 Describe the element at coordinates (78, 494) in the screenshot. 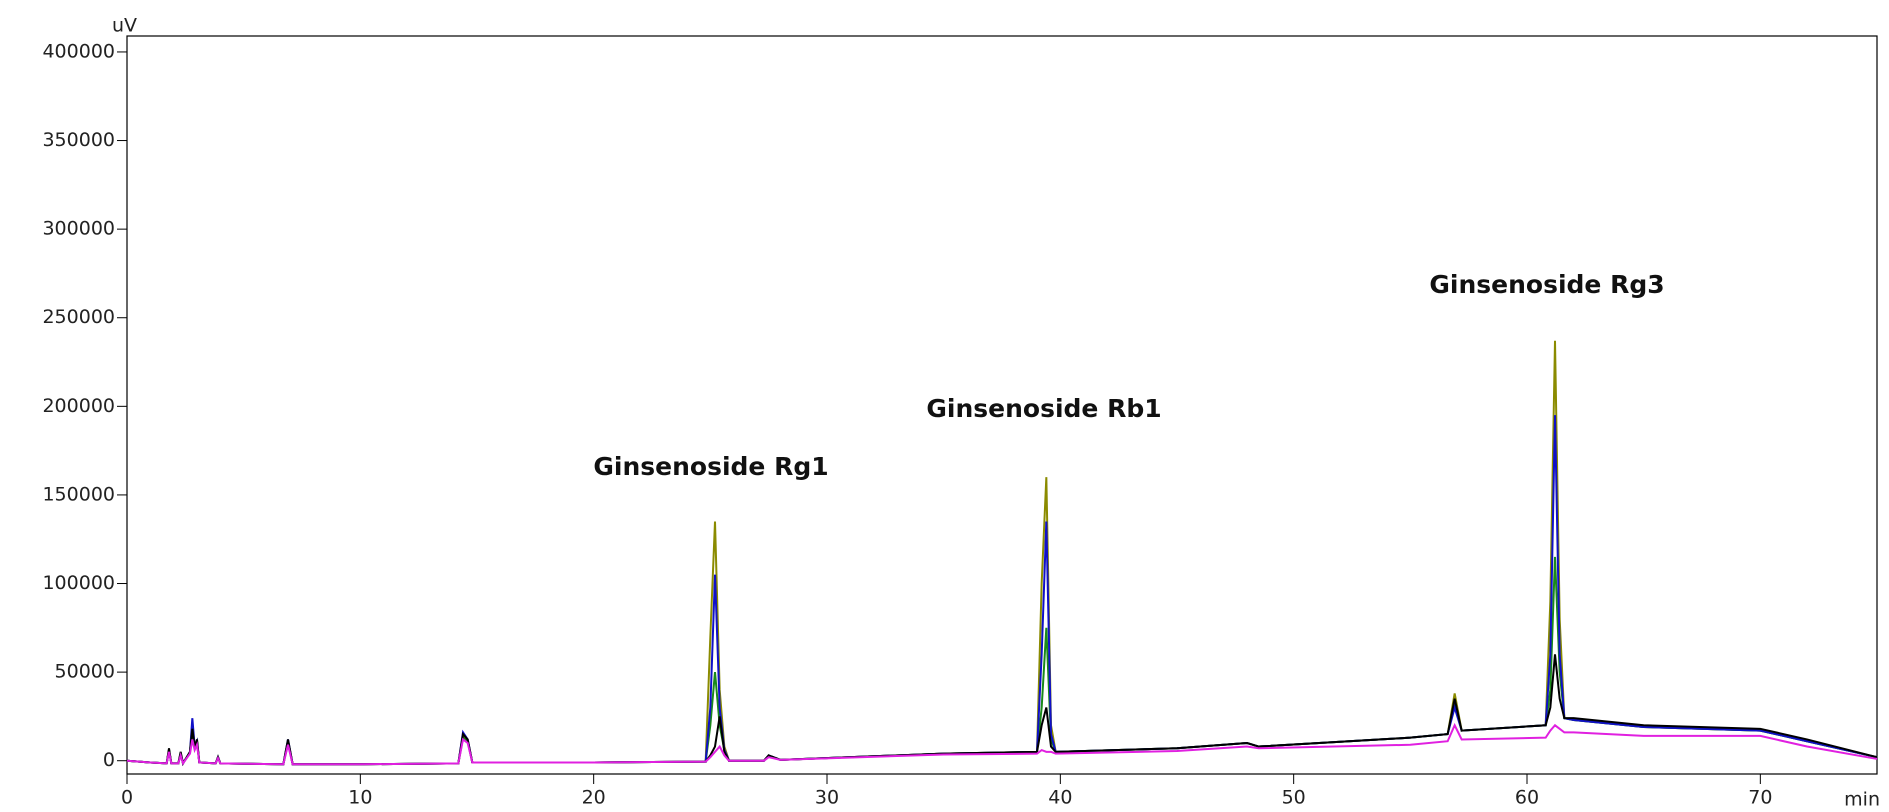

I see `y-tick-label: 150000` at that location.